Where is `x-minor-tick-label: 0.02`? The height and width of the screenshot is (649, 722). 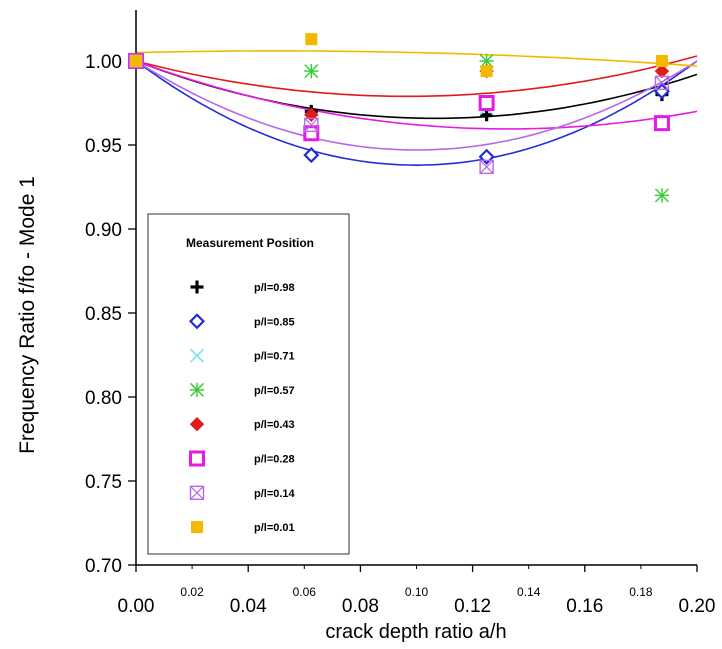 x-minor-tick-label: 0.02 is located at coordinates (192, 592).